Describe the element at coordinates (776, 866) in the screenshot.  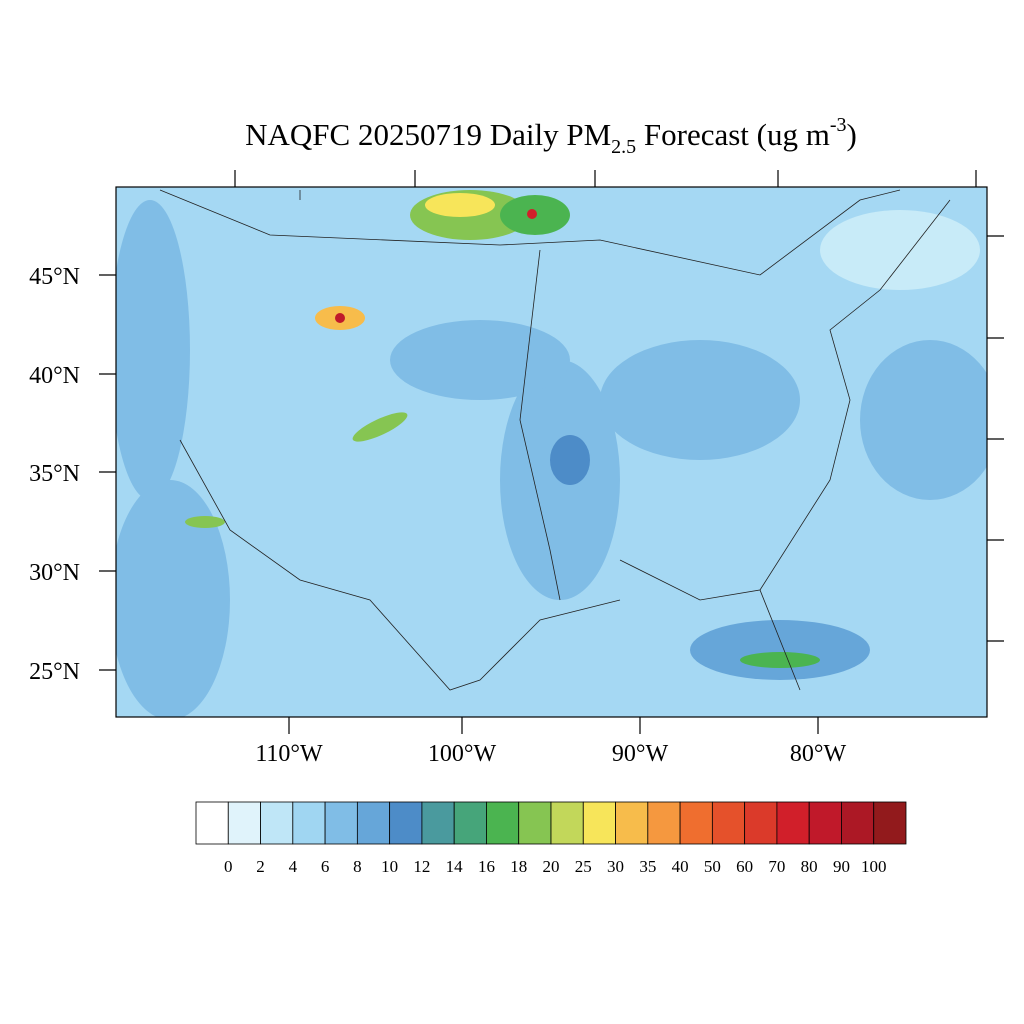
I see `colorbar-label: 70` at that location.